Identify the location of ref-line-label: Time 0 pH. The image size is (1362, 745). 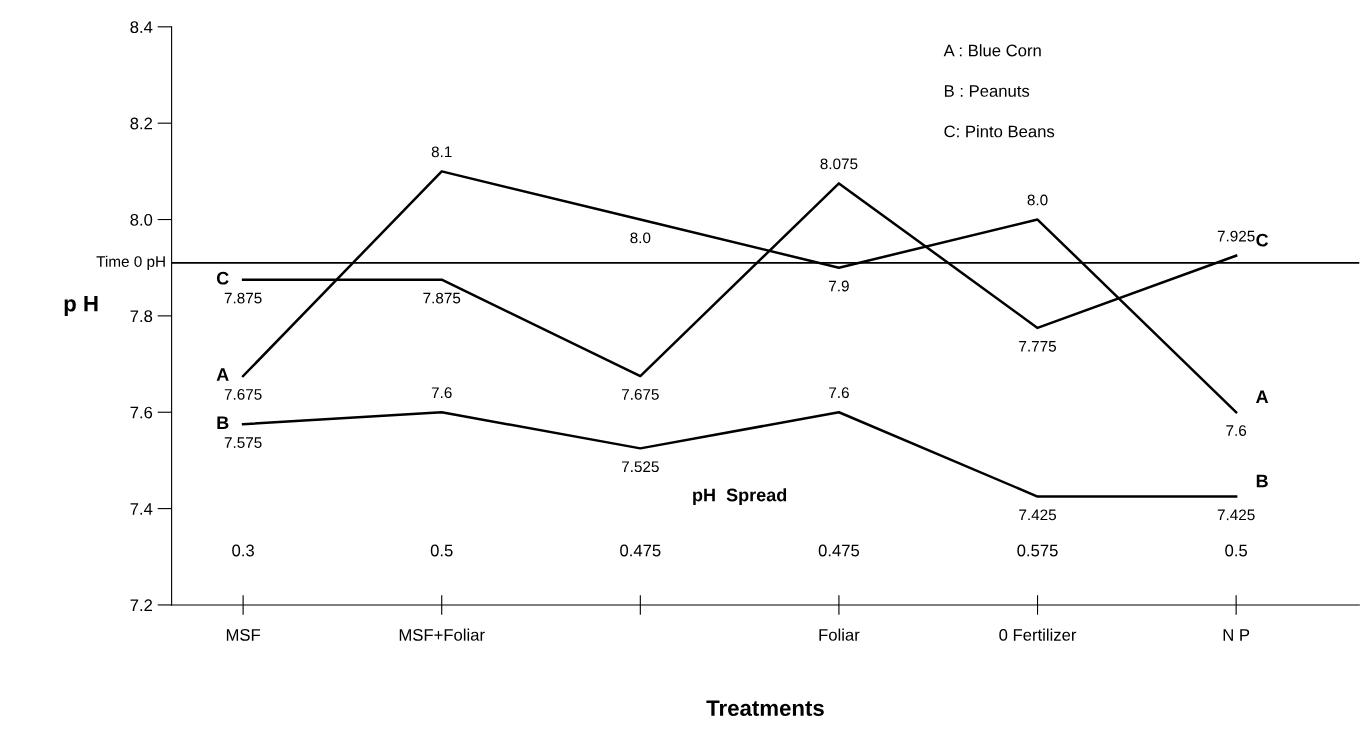
(130, 263).